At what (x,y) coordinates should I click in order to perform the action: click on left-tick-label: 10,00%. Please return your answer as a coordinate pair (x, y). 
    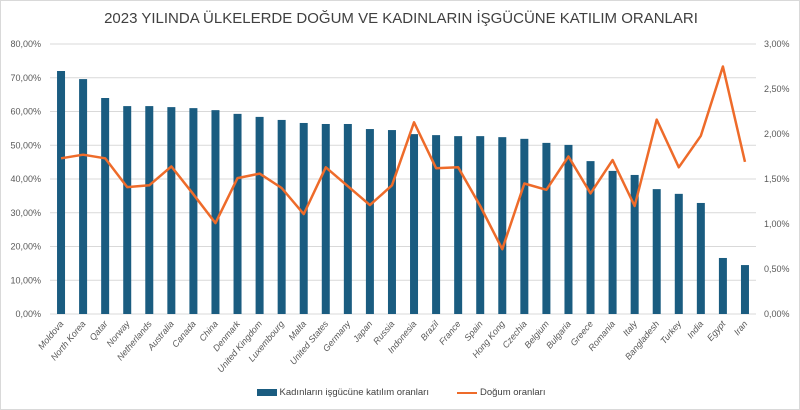
    Looking at the image, I should click on (25, 280).